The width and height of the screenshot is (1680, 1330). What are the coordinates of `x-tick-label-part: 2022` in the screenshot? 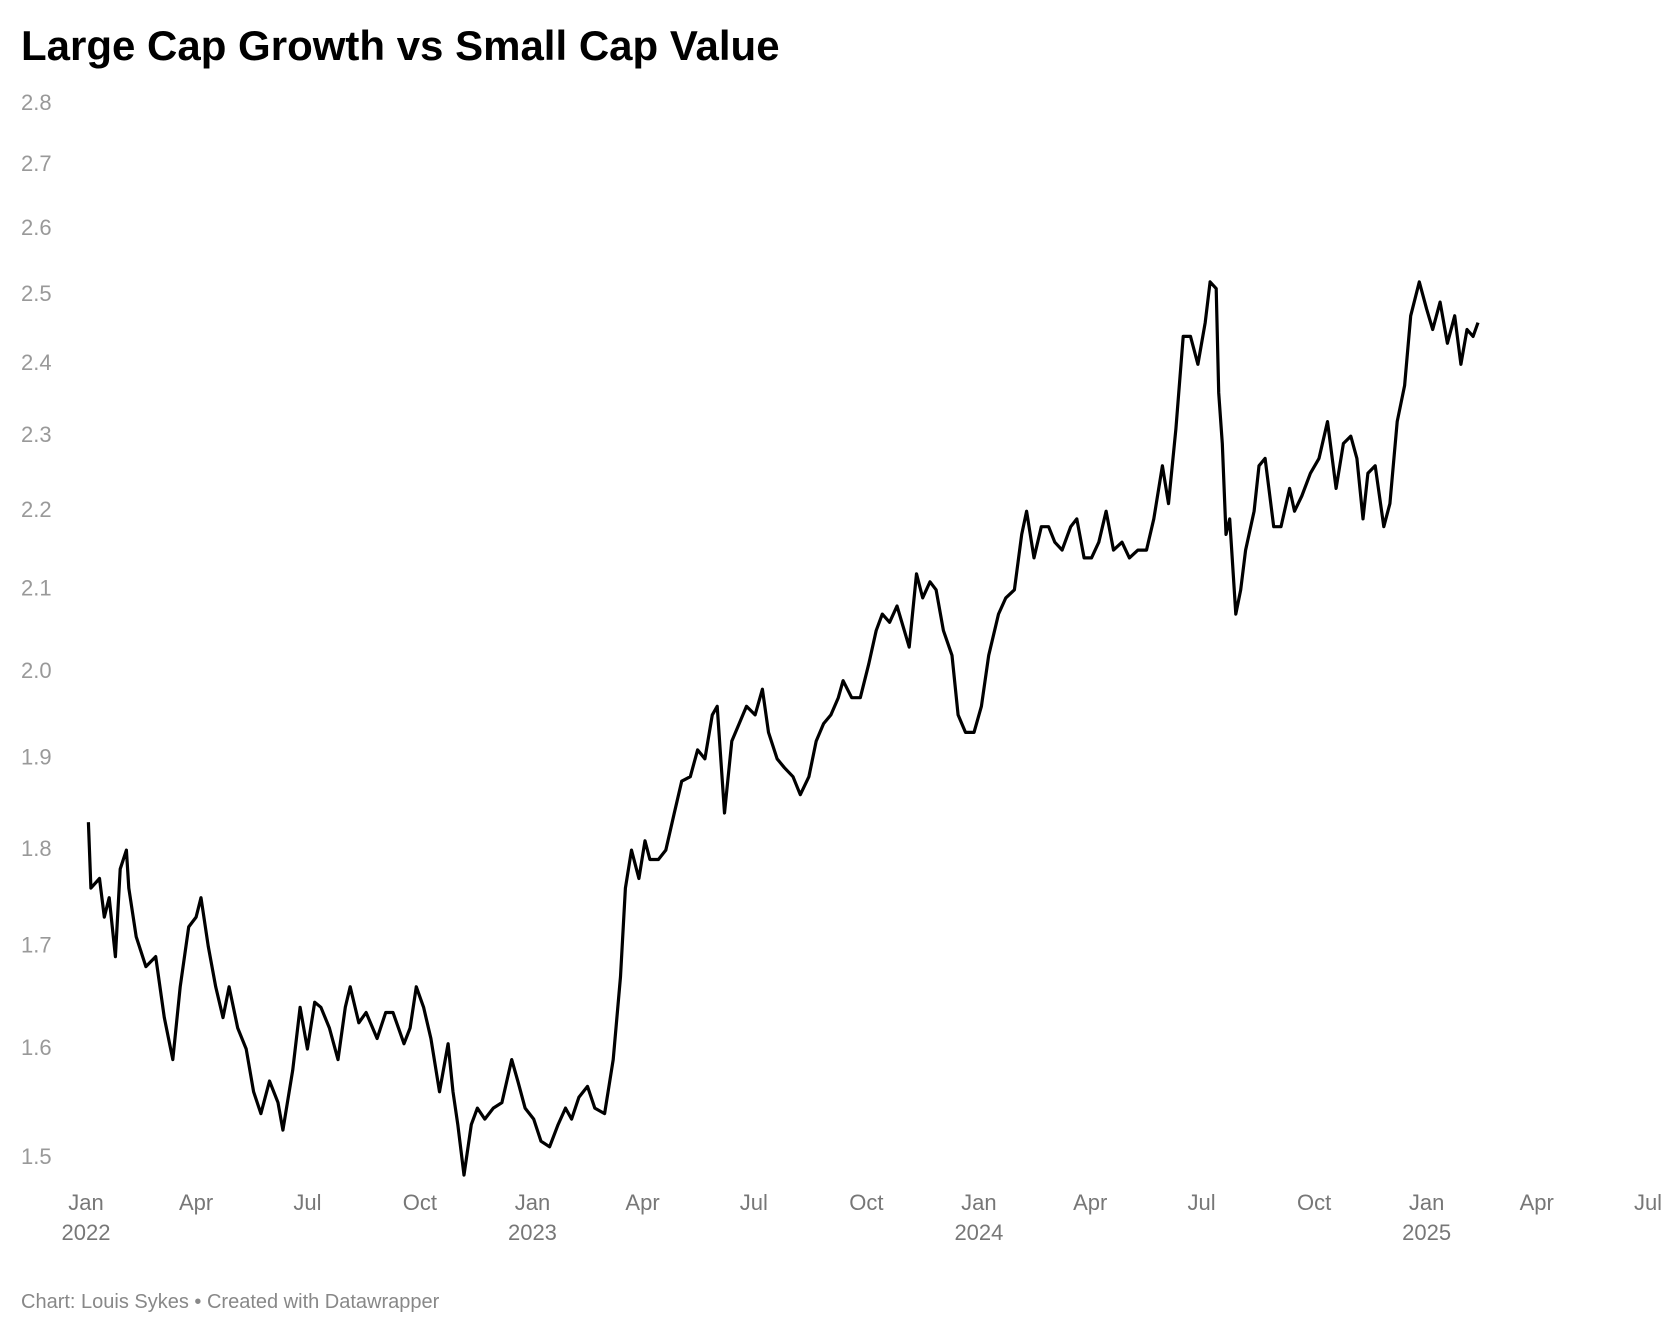 It's located at (86, 1232).